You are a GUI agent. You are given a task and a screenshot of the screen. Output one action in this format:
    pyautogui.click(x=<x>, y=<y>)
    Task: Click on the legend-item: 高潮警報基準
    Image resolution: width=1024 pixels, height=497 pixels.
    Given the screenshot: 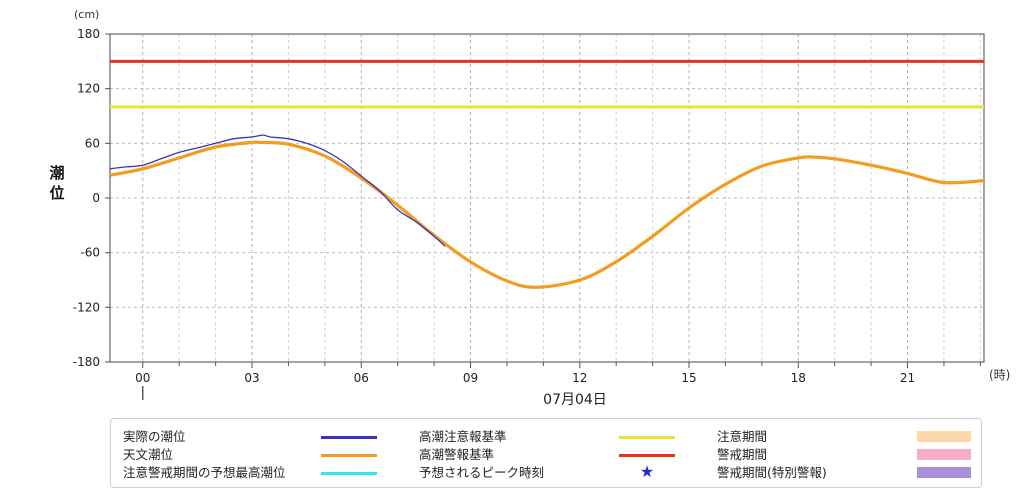 What is the action you would take?
    pyautogui.click(x=541, y=455)
    